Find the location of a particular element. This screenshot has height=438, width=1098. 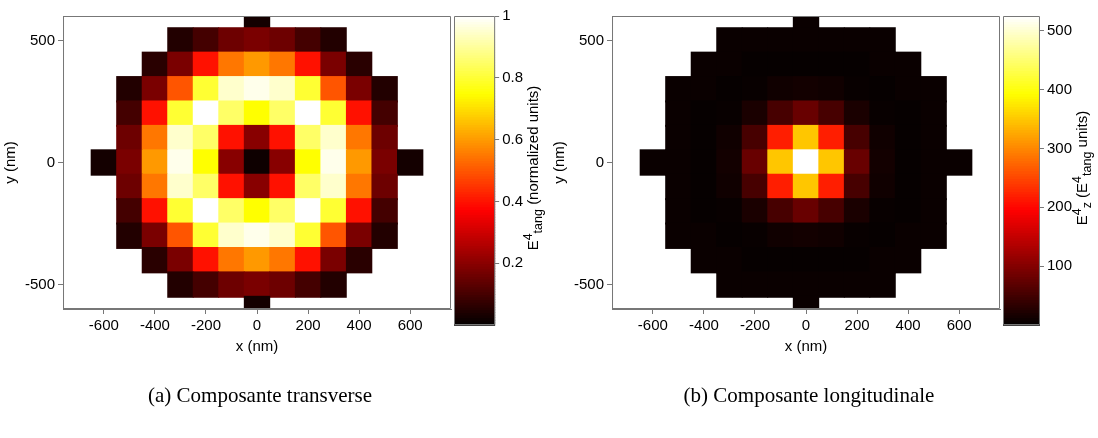

color-bar-label: 400 is located at coordinates (1059, 88).